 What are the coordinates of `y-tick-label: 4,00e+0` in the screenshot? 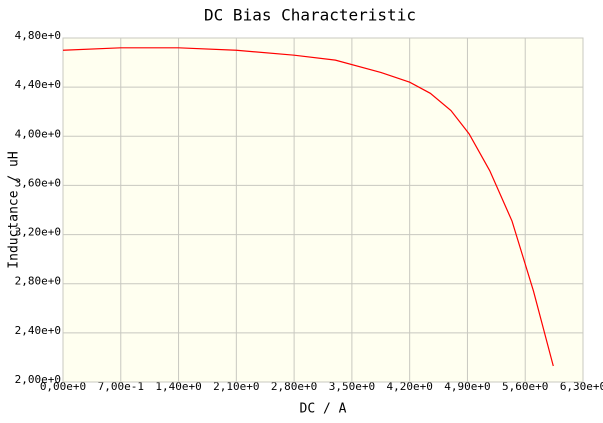 It's located at (38, 133).